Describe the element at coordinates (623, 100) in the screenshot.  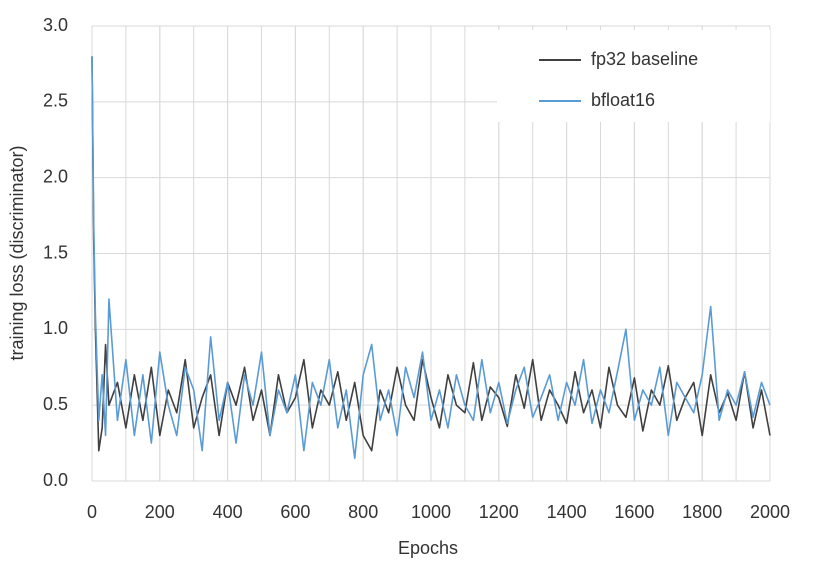
I see `legend-label: bfloat16` at that location.